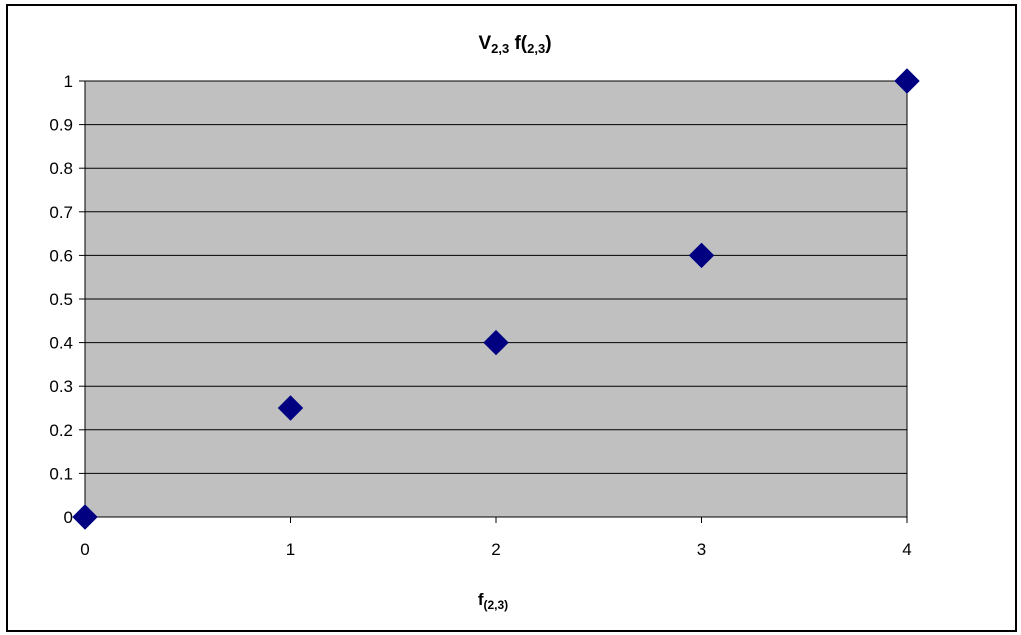  I want to click on y-tick-label-2: 0.2, so click(61, 430).